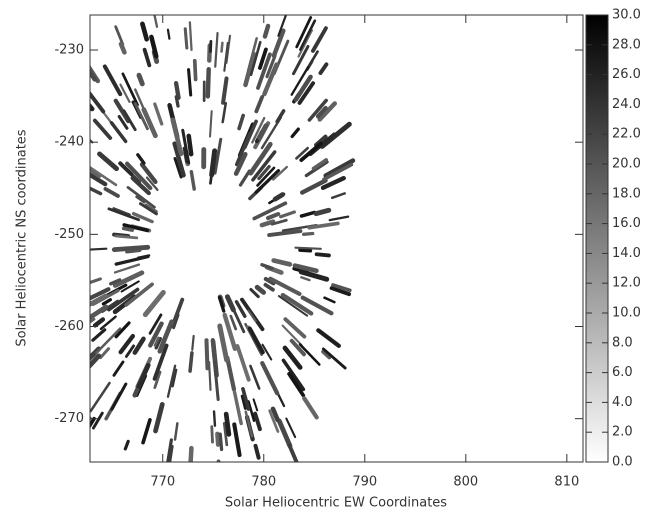 The height and width of the screenshot is (520, 659). Describe the element at coordinates (69, 142) in the screenshot. I see `y-tick-label: -240` at that location.